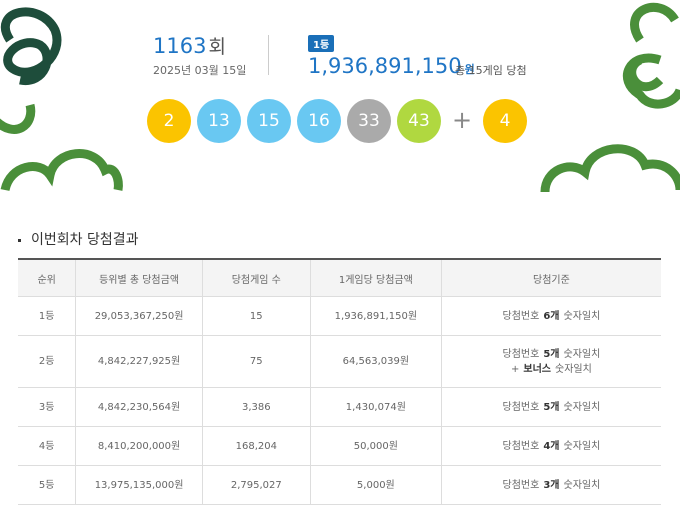 Image resolution: width=680 pixels, height=505 pixels. Describe the element at coordinates (375, 316) in the screenshot. I see `cell-per-game: 1,936,891,150원` at that location.